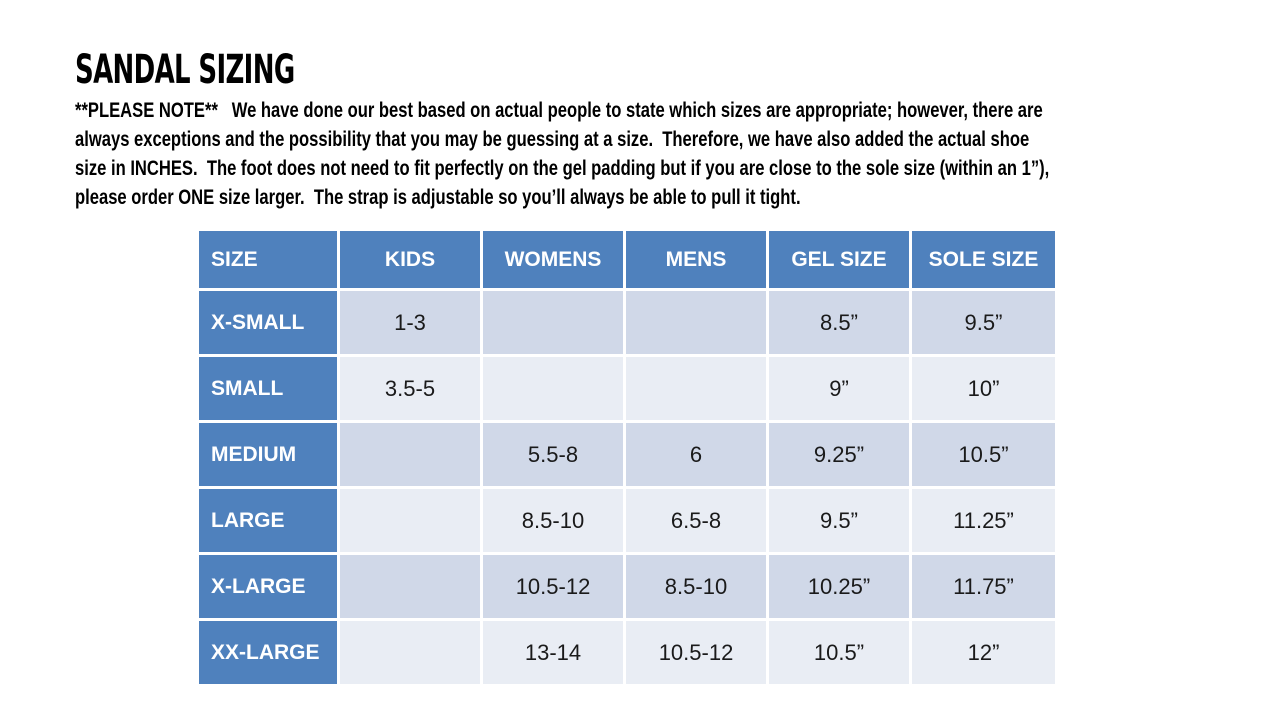 This screenshot has width=1280, height=720. I want to click on cell-gel: 10.5”, so click(840, 654).